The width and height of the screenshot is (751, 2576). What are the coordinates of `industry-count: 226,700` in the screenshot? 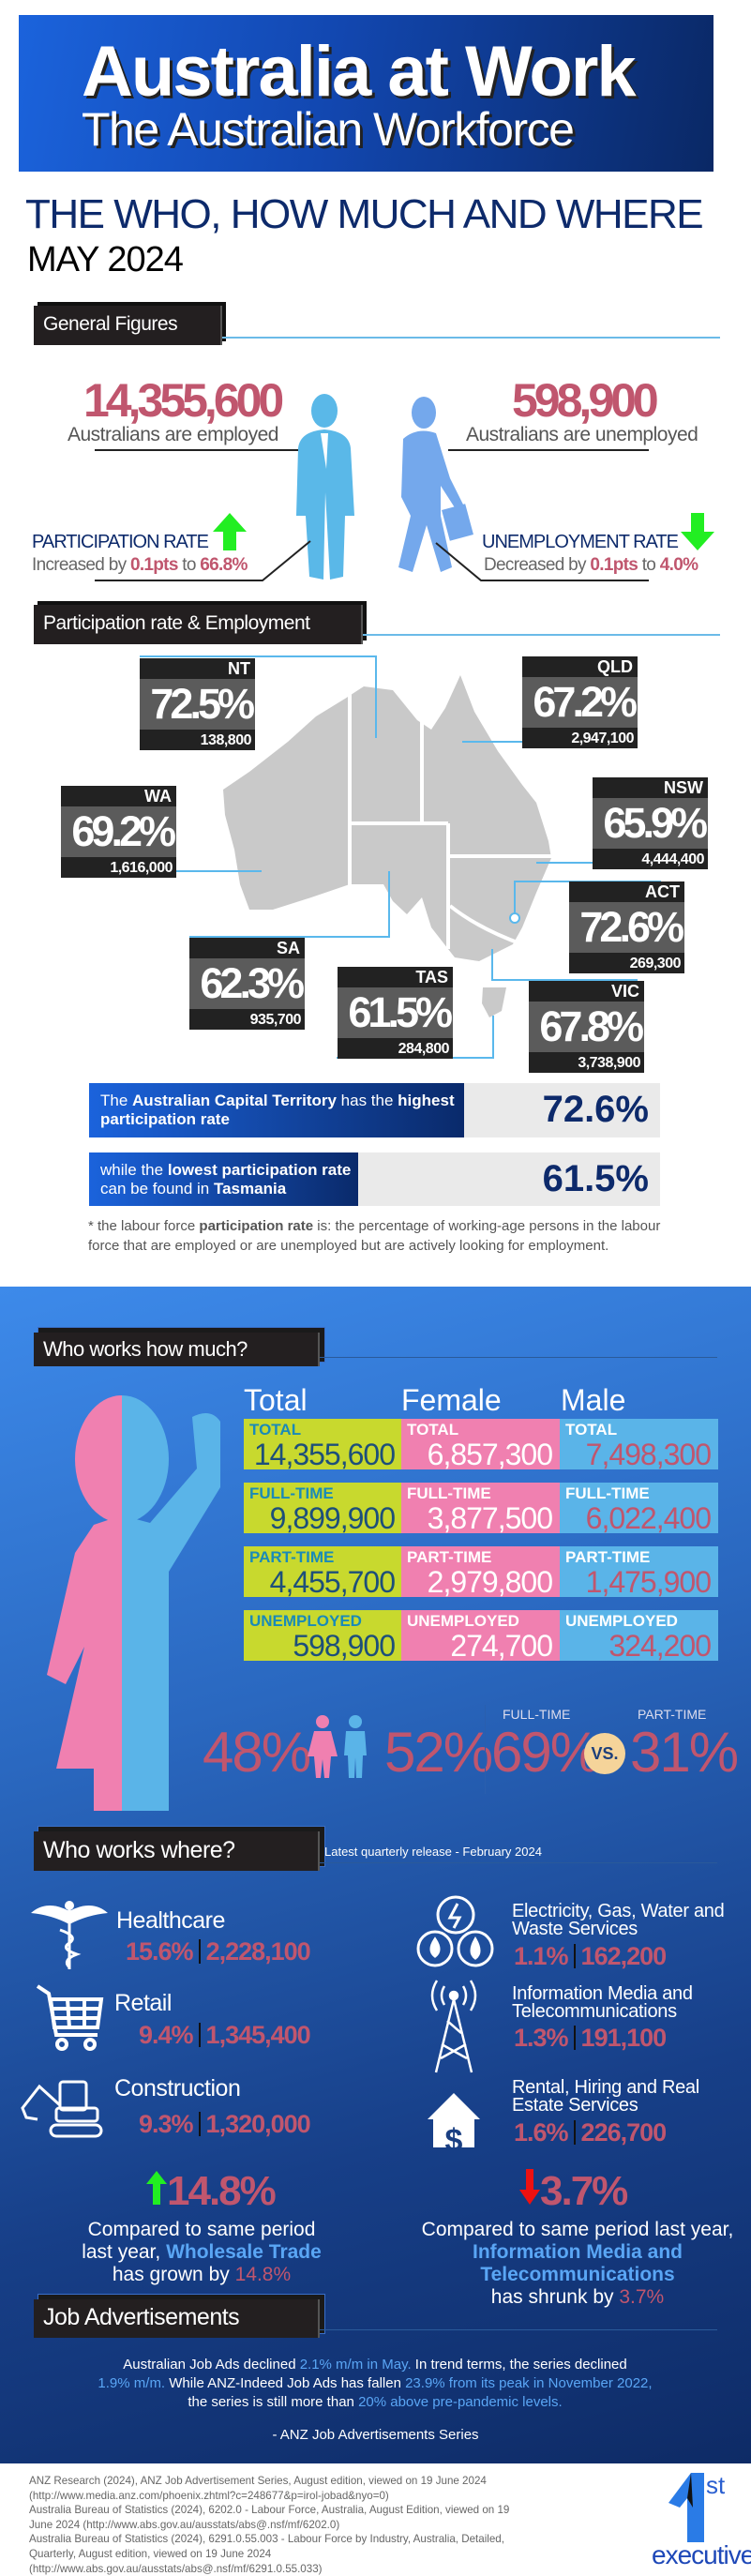 It's located at (624, 2132).